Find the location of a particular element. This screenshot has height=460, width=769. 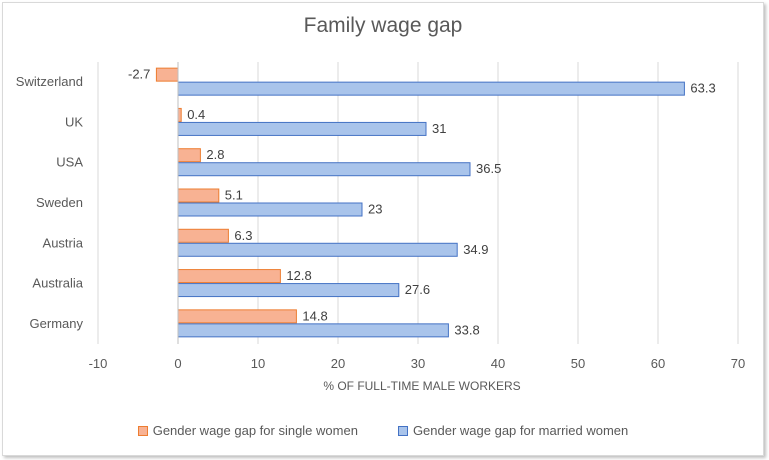

data-label: 5.1 is located at coordinates (234, 195).